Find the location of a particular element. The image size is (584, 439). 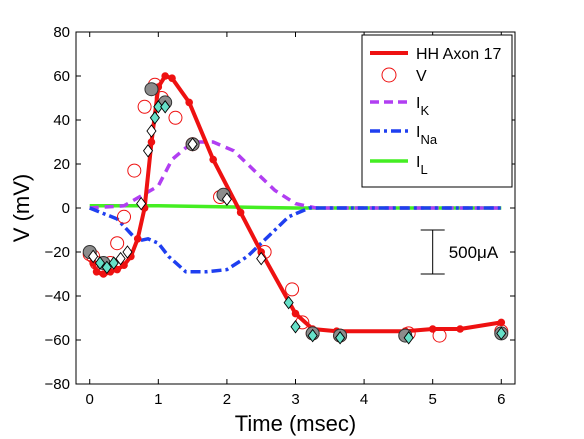

y-tick-label: −40 is located at coordinates (57, 296).